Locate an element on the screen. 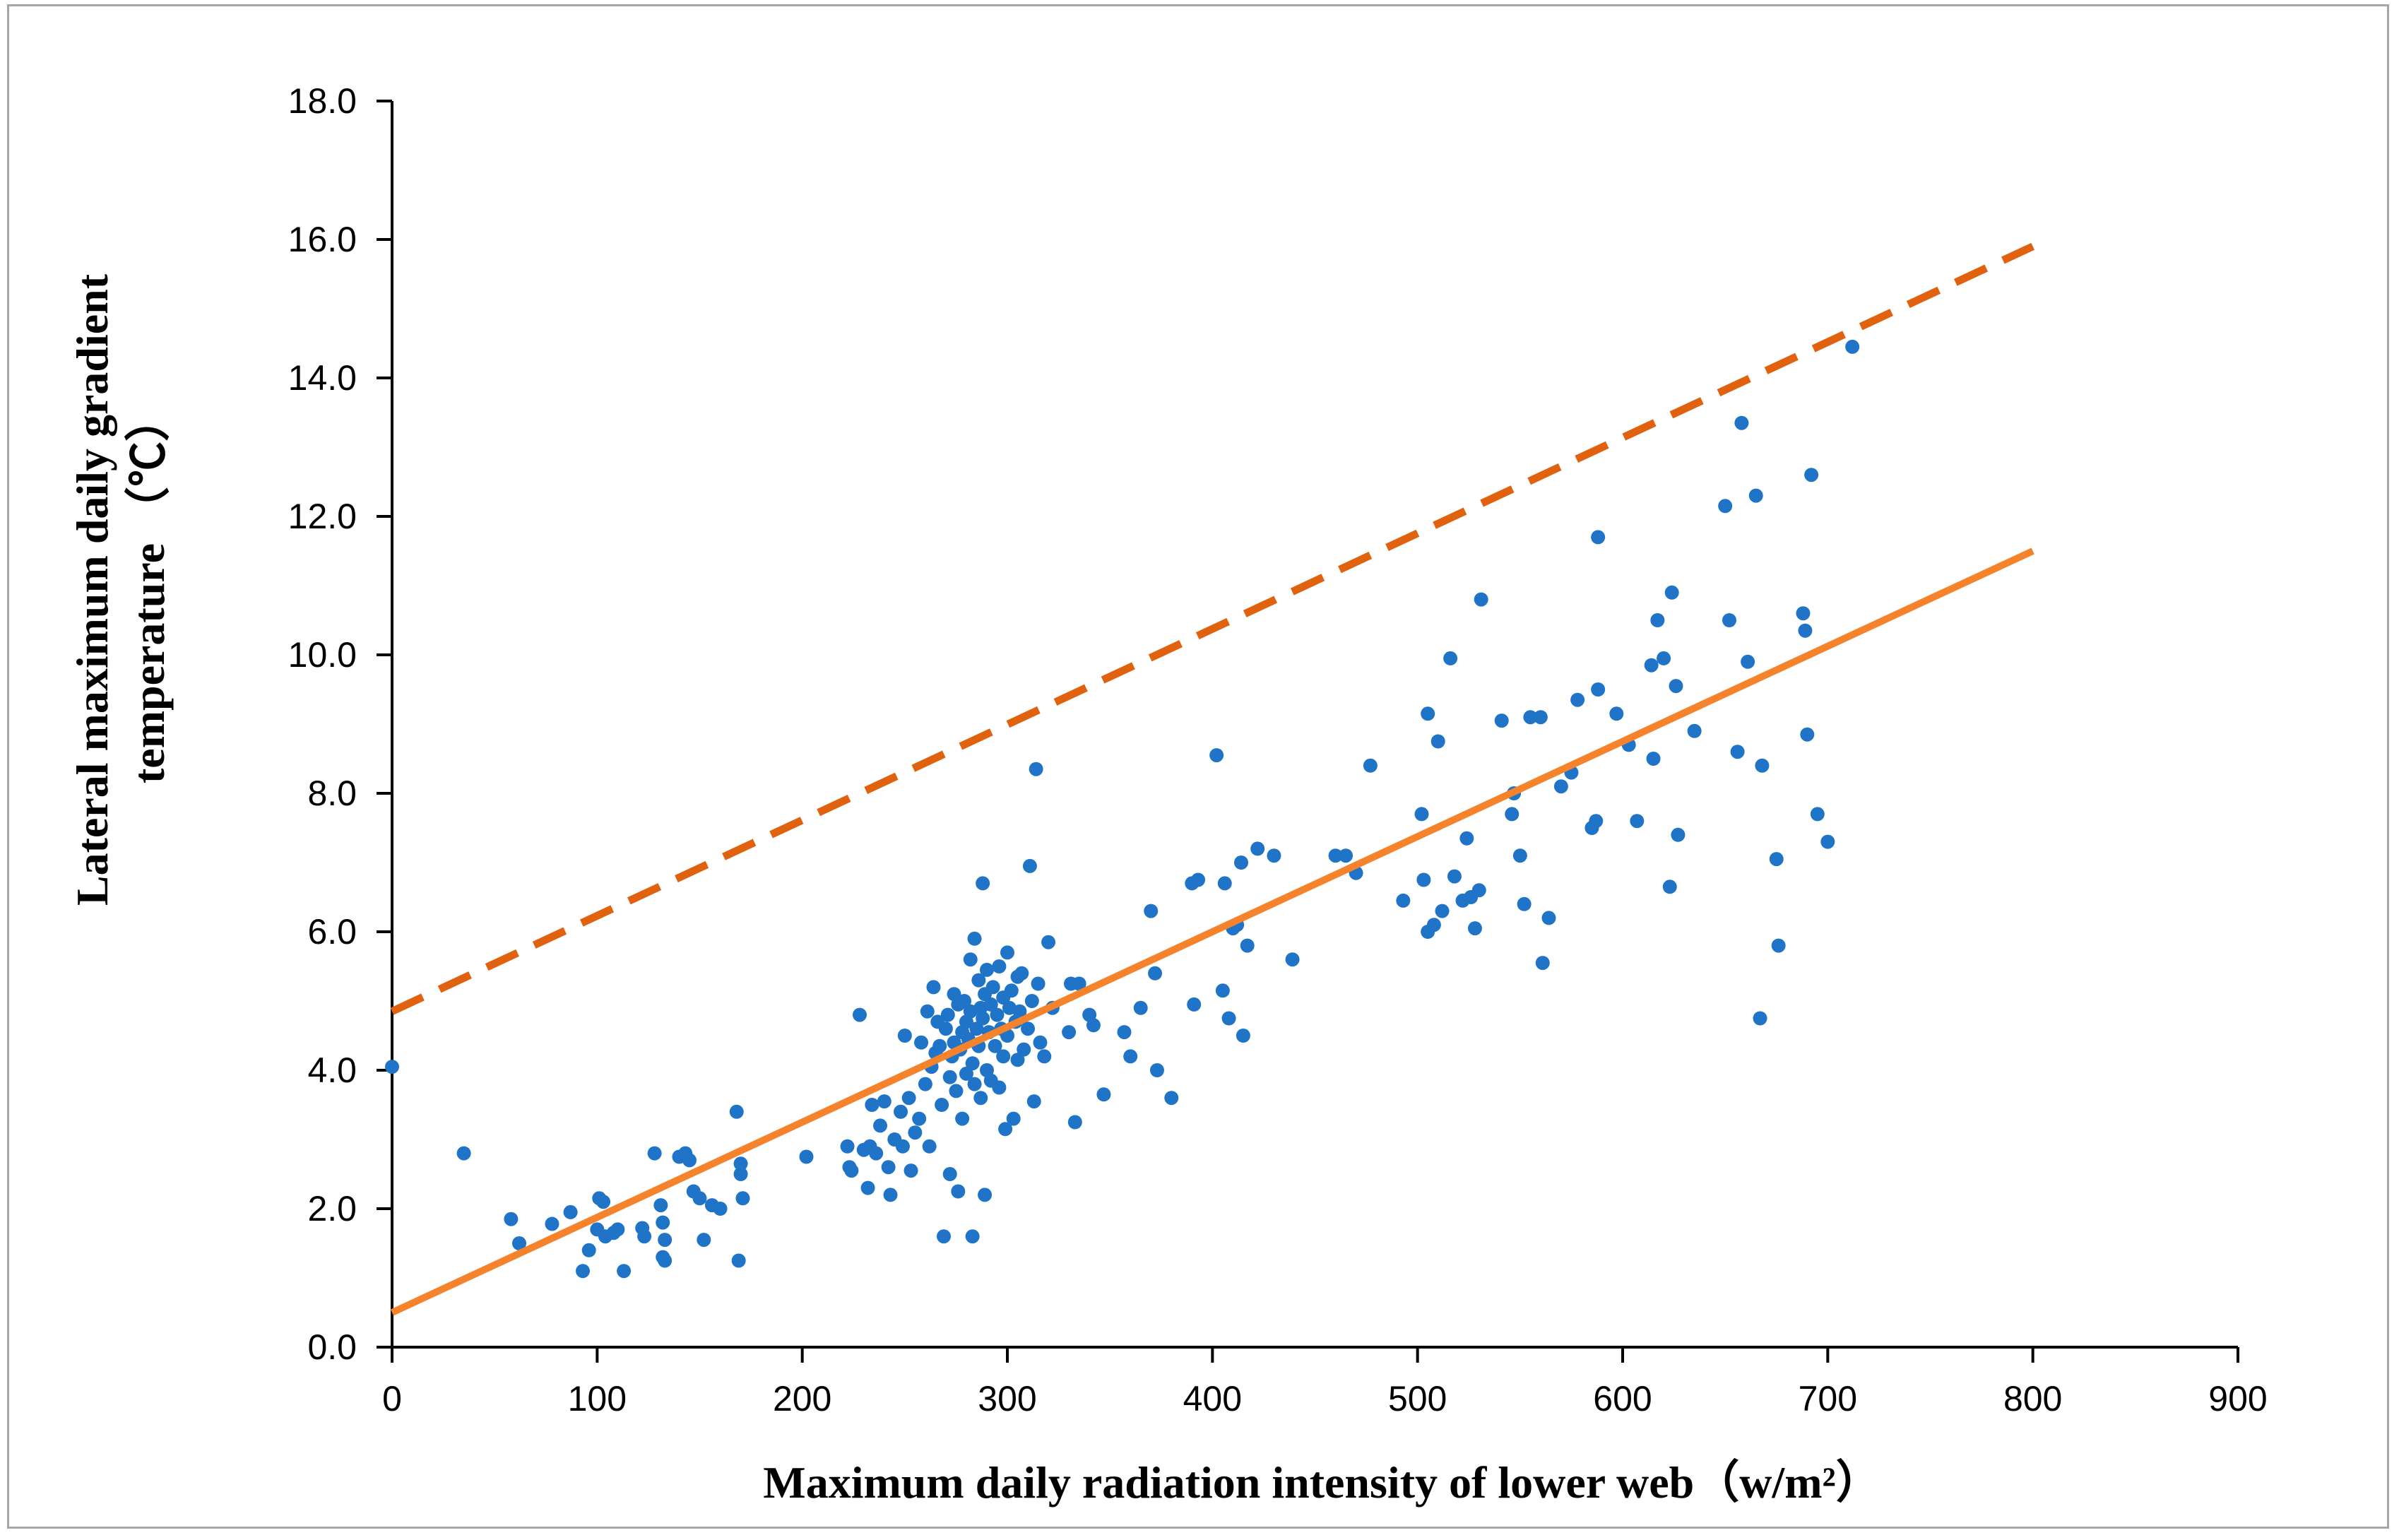  y-axis-ticks: 0.0 2.0 4.0 6.0 8.0 10.0 12.0 14.0 16.0 18.0 is located at coordinates (340, 724).